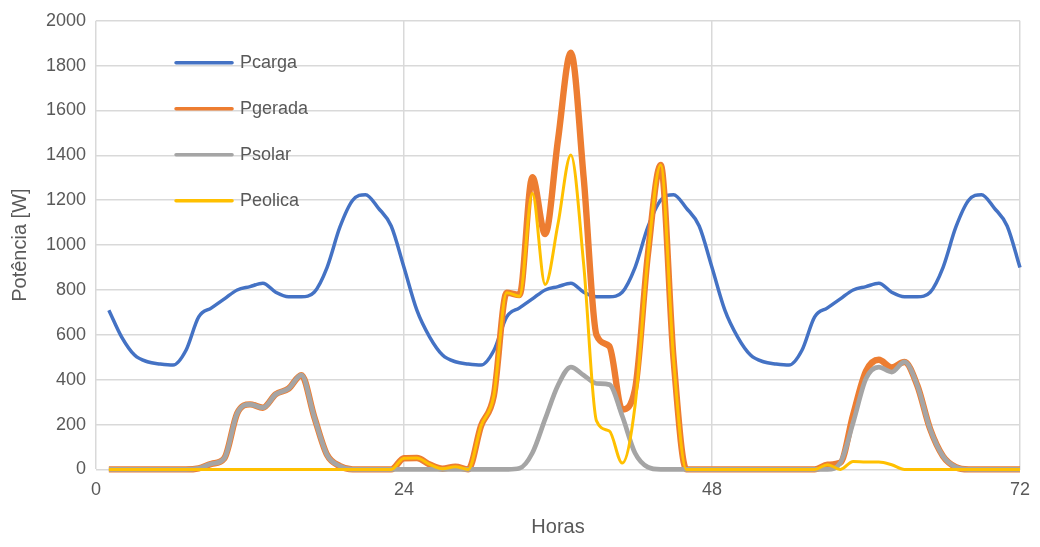  What do you see at coordinates (66, 199) in the screenshot?
I see `y-tick-label: 1200` at bounding box center [66, 199].